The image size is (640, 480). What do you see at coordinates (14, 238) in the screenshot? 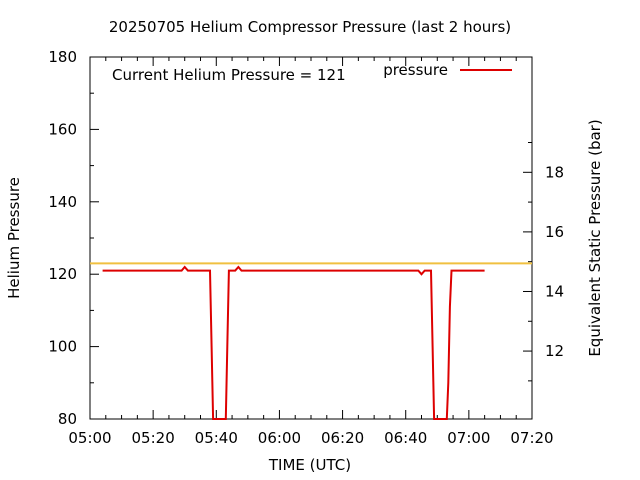
I see `y-axis-label: Helium Pressure` at bounding box center [14, 238].